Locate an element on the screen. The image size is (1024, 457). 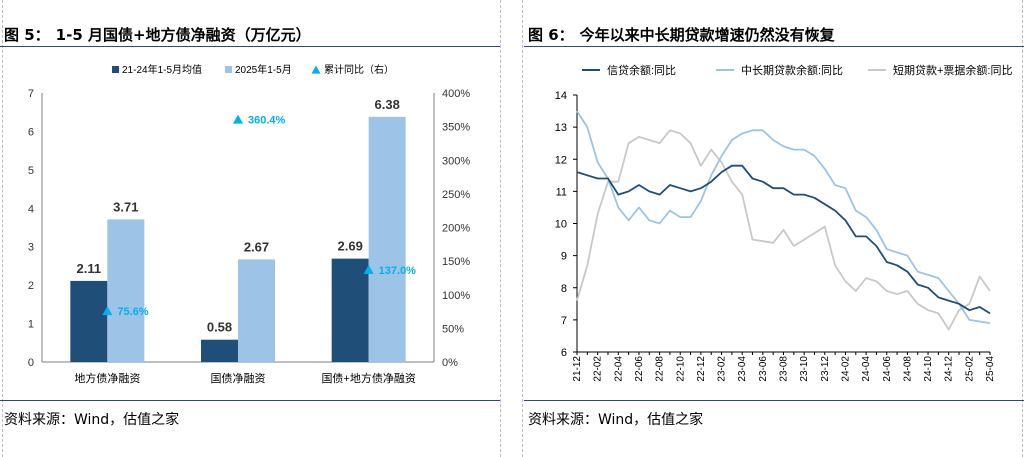
x-tick-label: 24-10 is located at coordinates (928, 369).